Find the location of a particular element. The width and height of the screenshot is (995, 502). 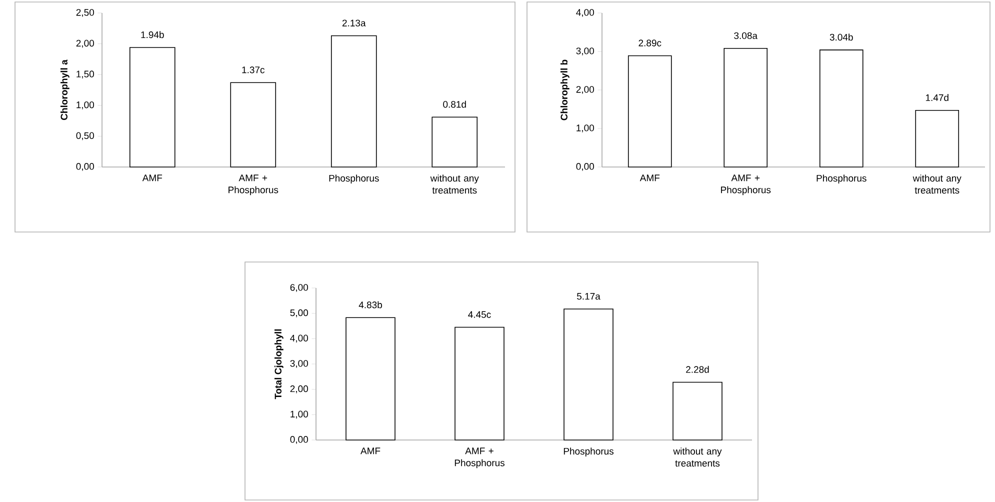

data-label: 2.13a is located at coordinates (354, 23).